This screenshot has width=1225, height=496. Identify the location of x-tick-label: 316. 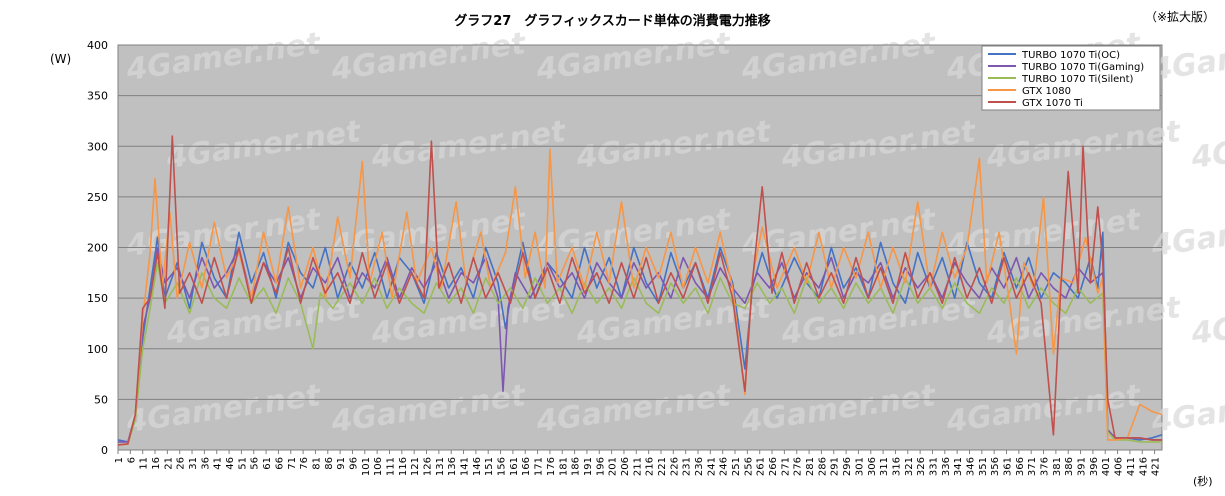
(896, 466).